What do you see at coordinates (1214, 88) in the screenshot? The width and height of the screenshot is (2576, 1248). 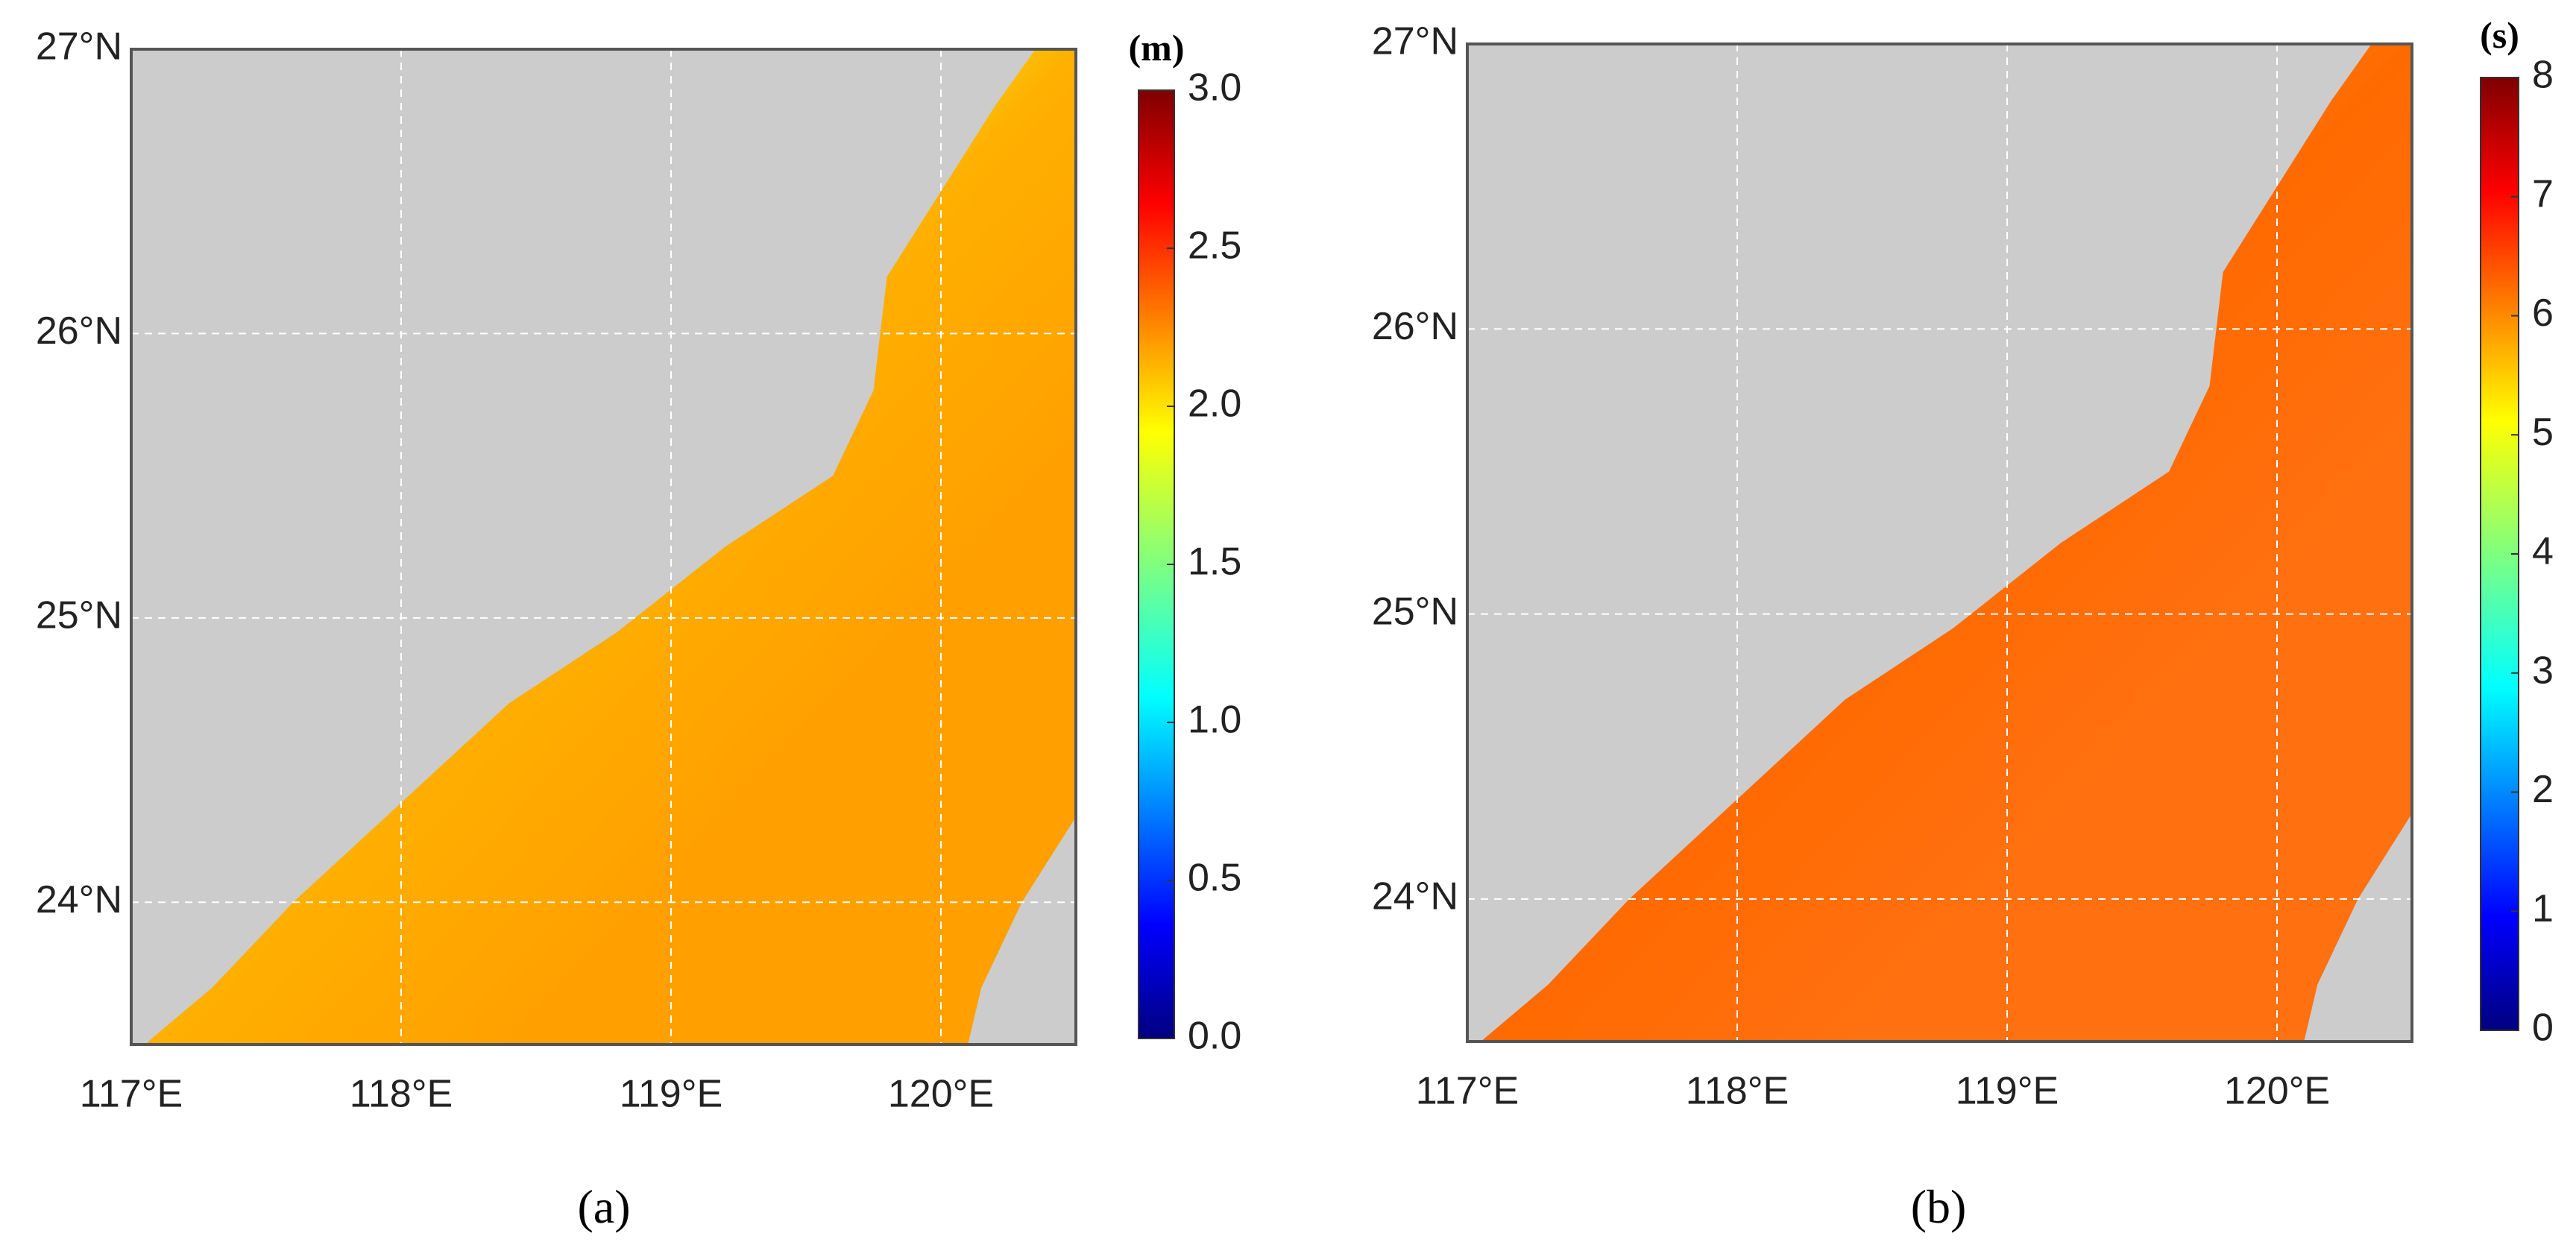 I see `colorbar-tick-label: 3.0` at bounding box center [1214, 88].